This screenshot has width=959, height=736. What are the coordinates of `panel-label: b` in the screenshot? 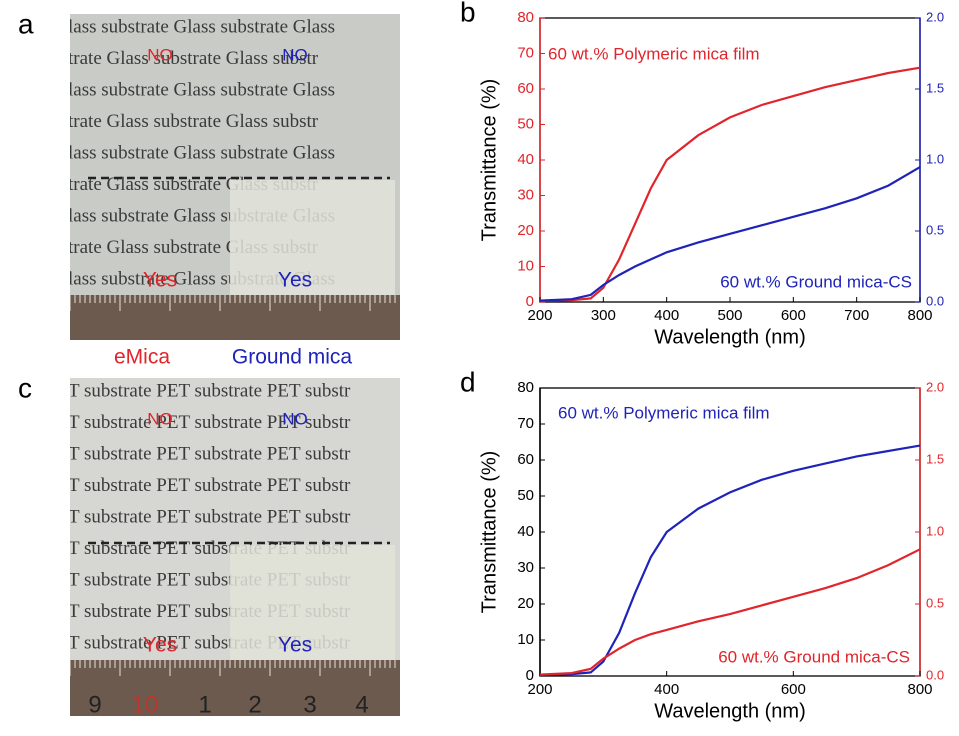 It's located at (468, 13).